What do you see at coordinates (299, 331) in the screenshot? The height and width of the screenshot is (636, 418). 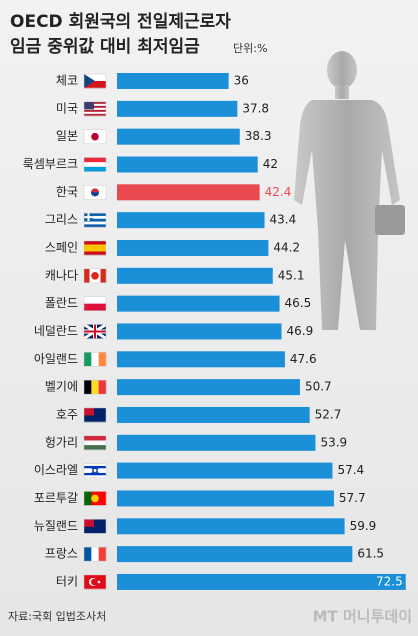 I see `value-label: 46.9` at bounding box center [299, 331].